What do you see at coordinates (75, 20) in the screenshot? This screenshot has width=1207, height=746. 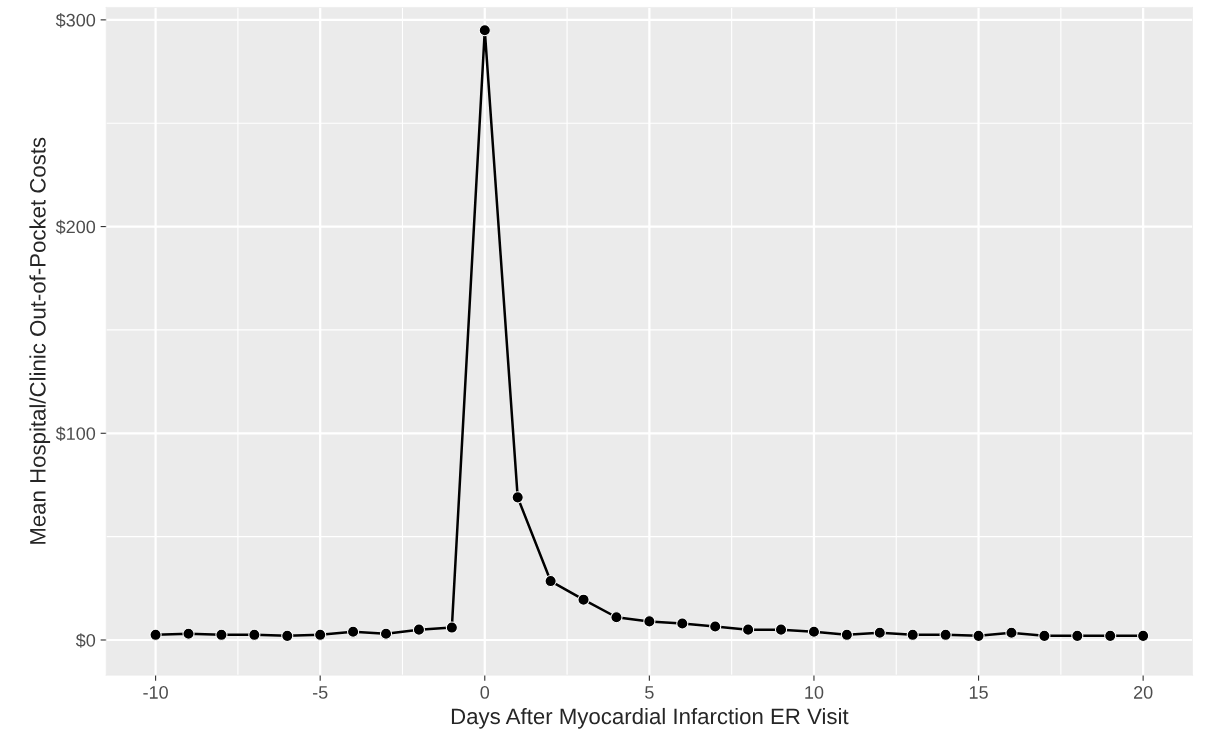 I see `y-tick-label: $300` at bounding box center [75, 20].